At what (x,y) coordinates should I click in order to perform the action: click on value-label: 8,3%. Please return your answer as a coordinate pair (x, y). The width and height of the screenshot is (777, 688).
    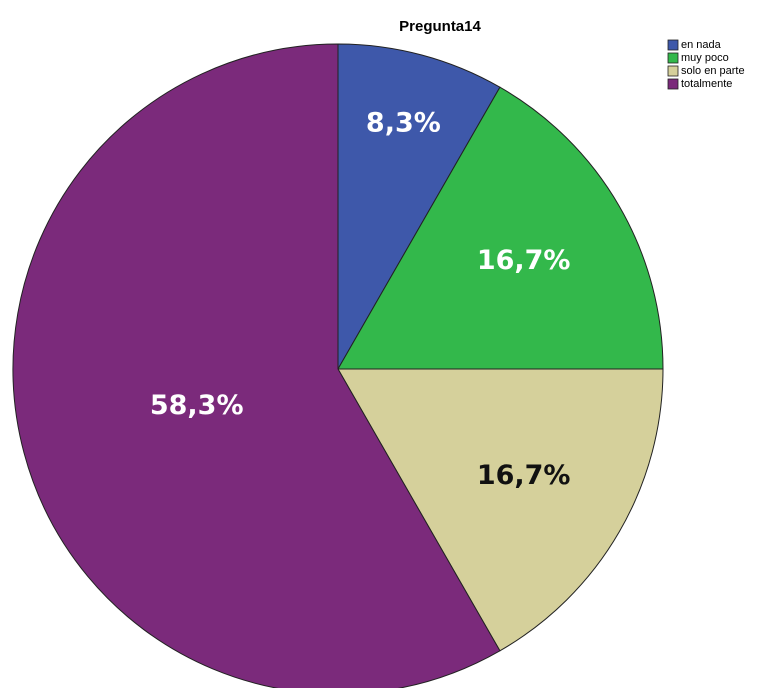
    Looking at the image, I should click on (403, 123).